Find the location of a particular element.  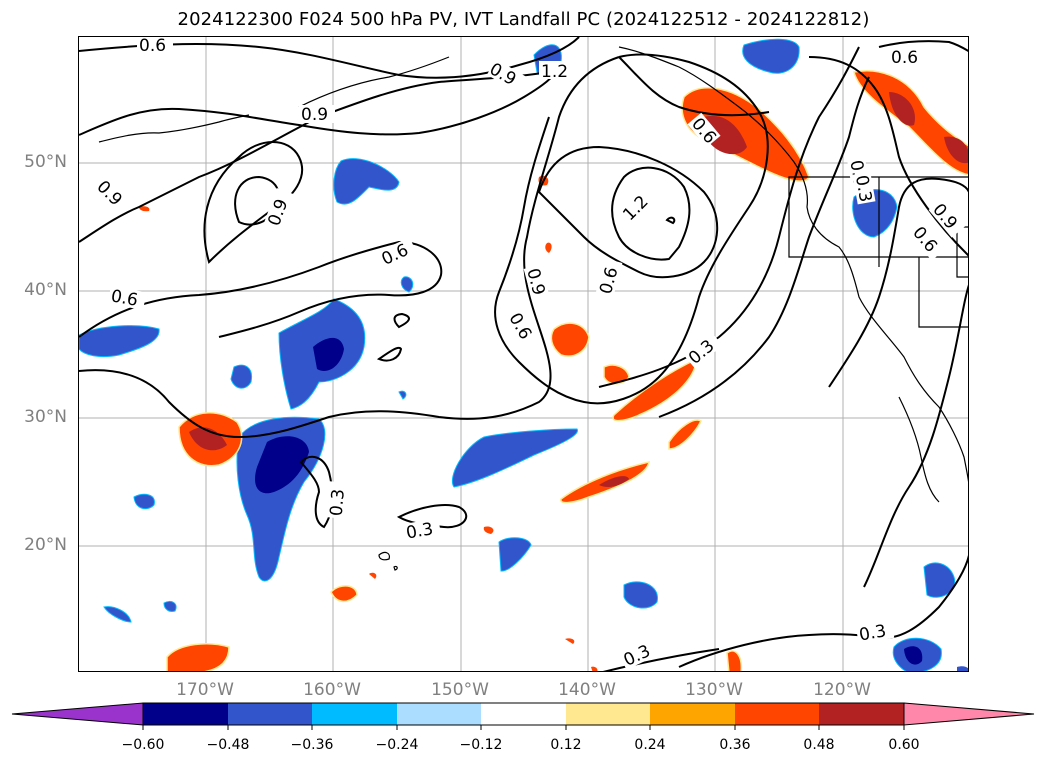

lon-label-120w: 120°W is located at coordinates (842, 690).